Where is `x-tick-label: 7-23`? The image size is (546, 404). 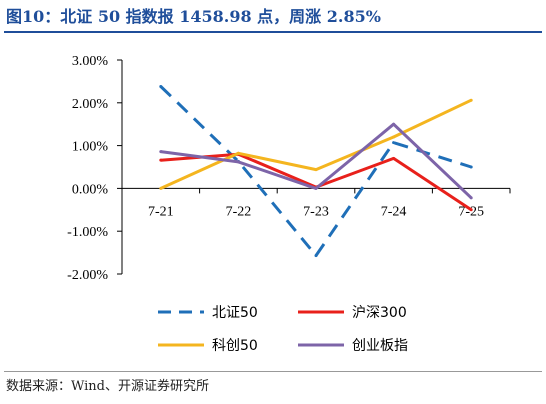
x-tick-label: 7-23 is located at coordinates (316, 211).